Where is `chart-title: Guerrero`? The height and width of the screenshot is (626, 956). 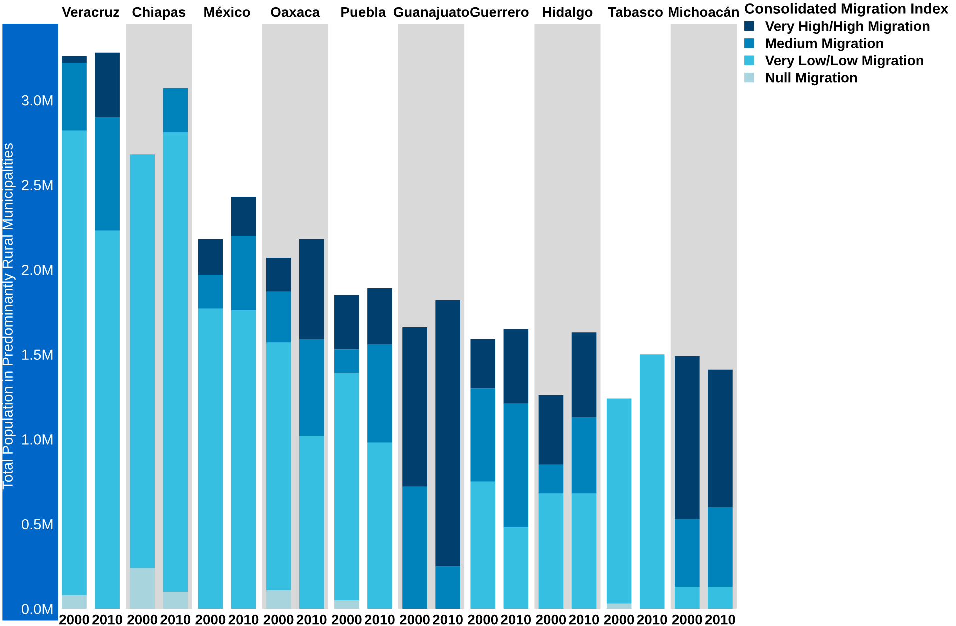
chart-title: Guerrero is located at coordinates (499, 12).